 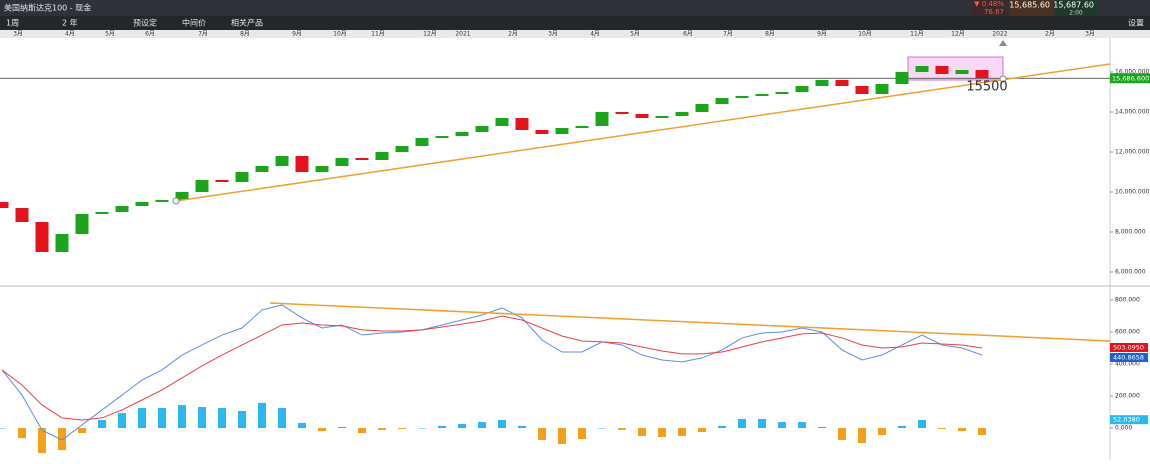 I want to click on ask-box, so click(x=1077, y=8).